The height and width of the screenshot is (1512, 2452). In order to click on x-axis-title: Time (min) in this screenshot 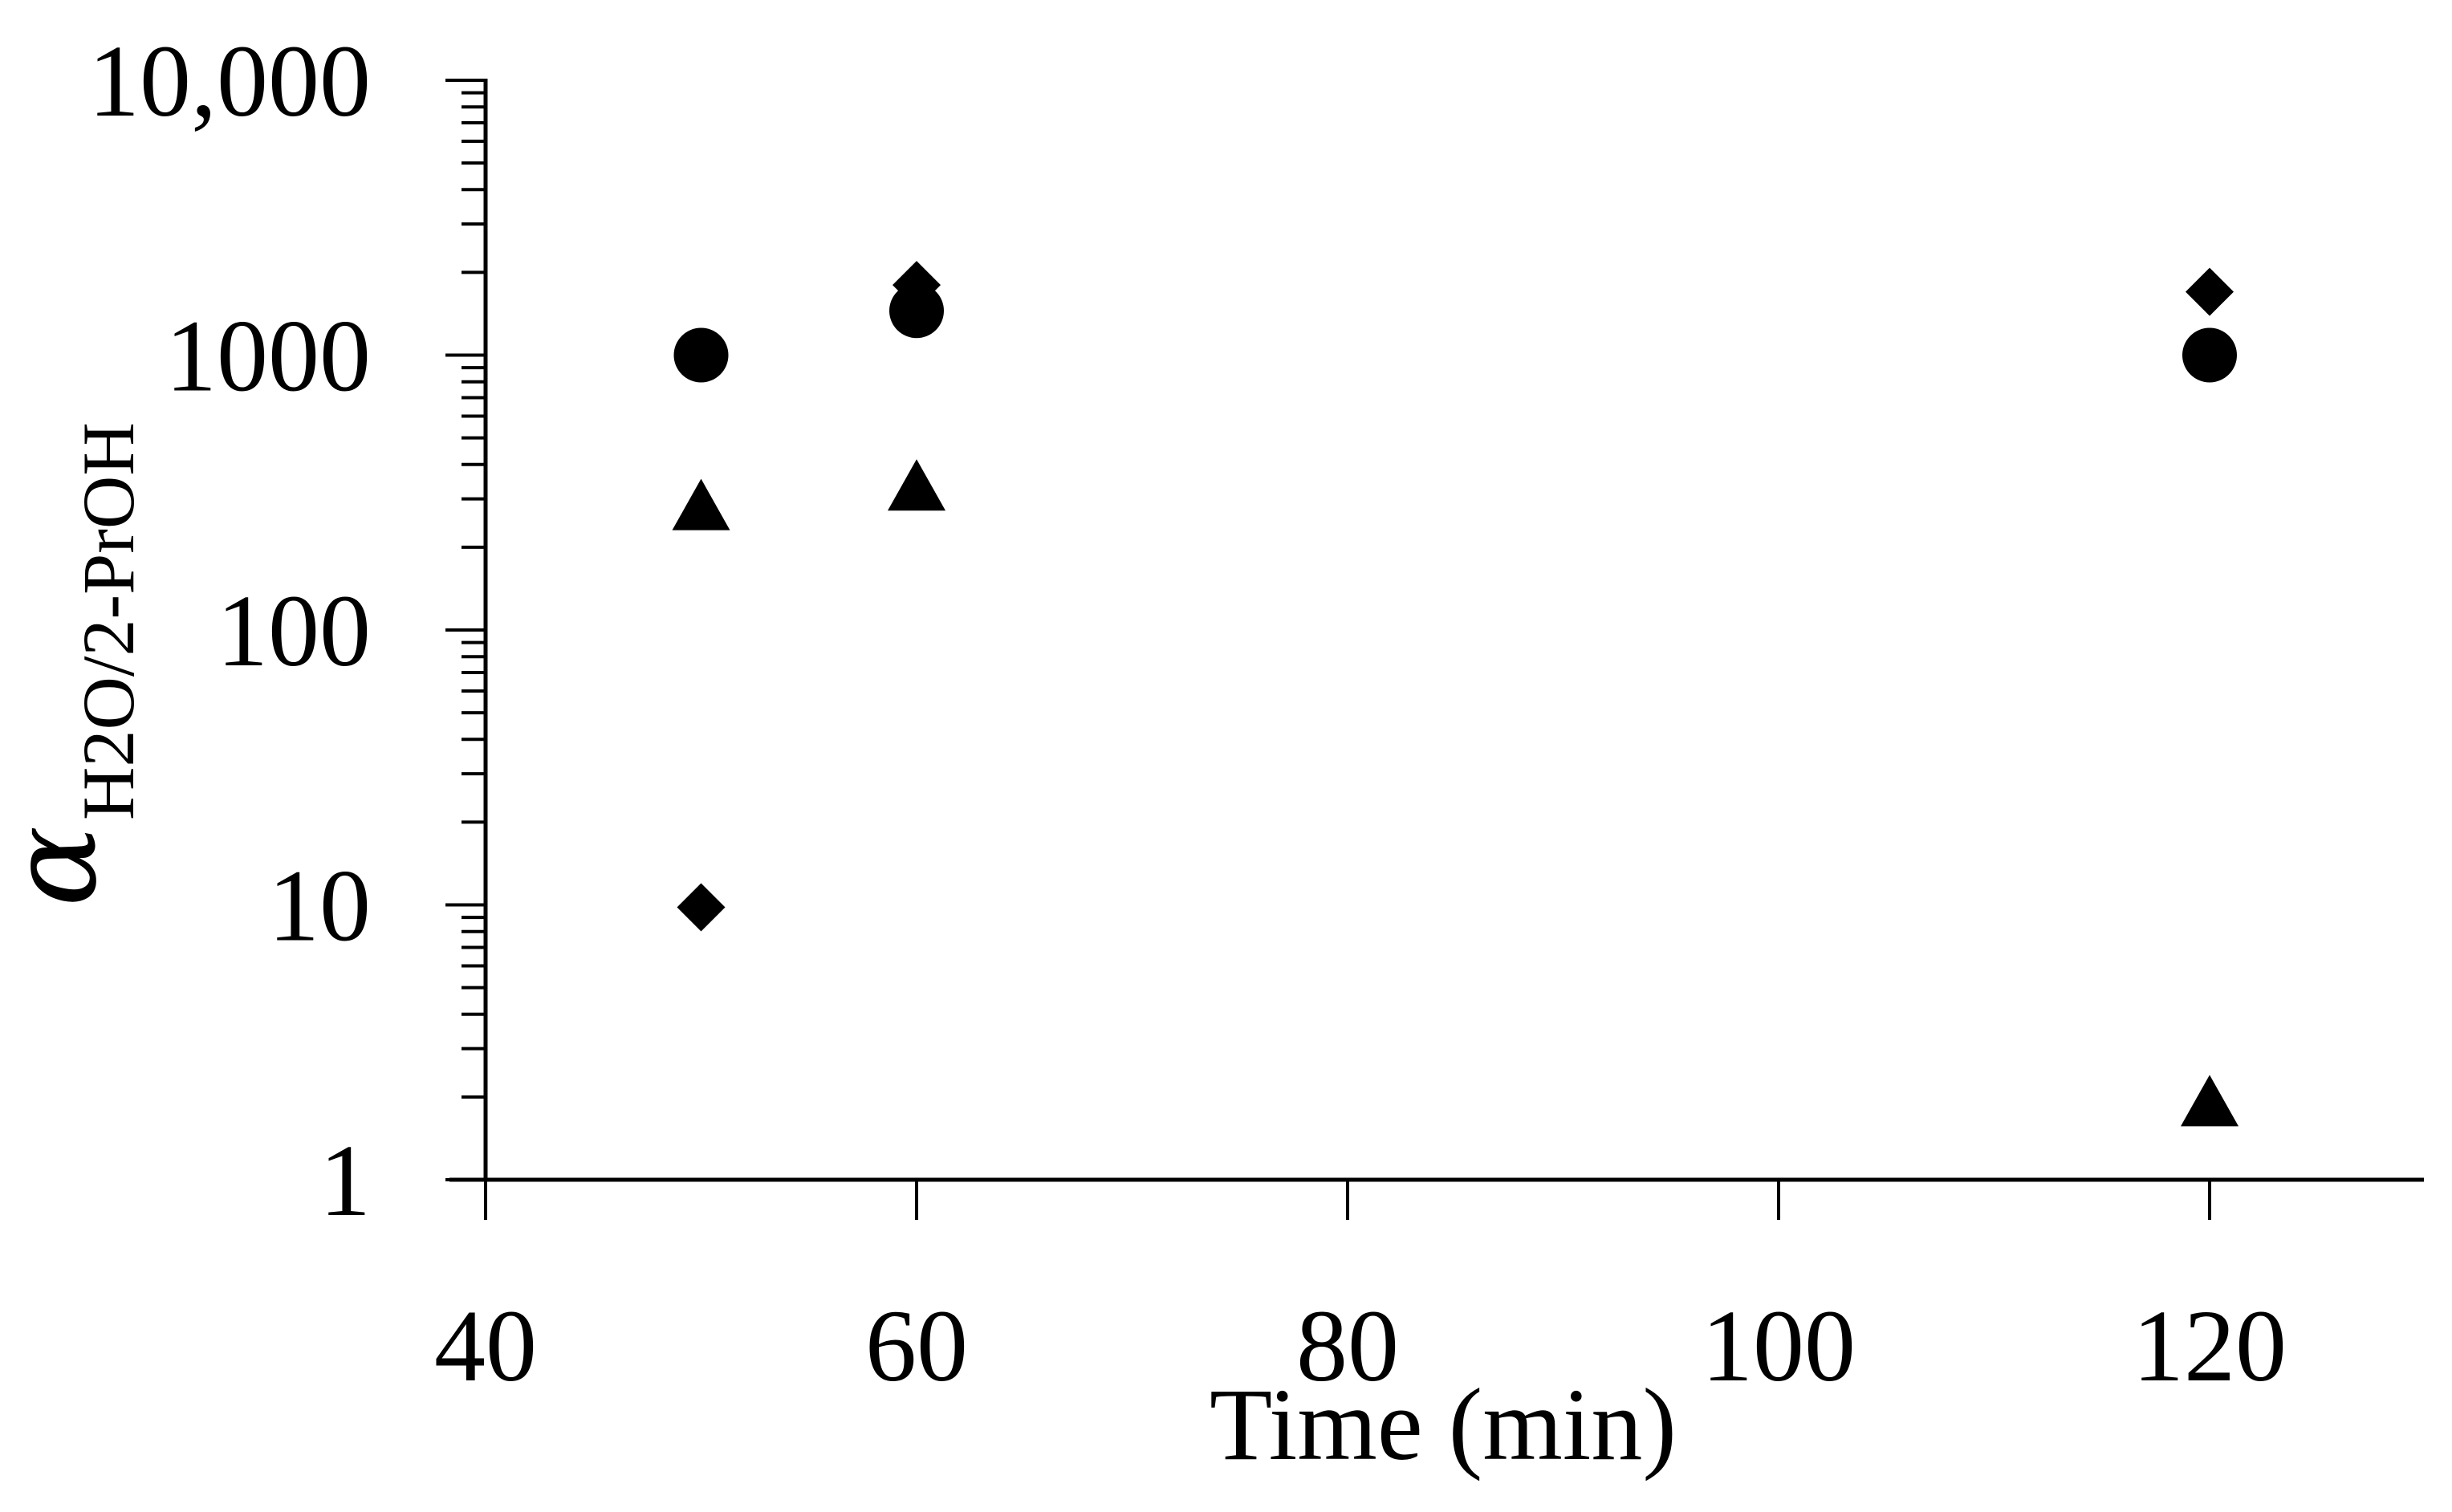, I will do `click(1443, 1425)`.